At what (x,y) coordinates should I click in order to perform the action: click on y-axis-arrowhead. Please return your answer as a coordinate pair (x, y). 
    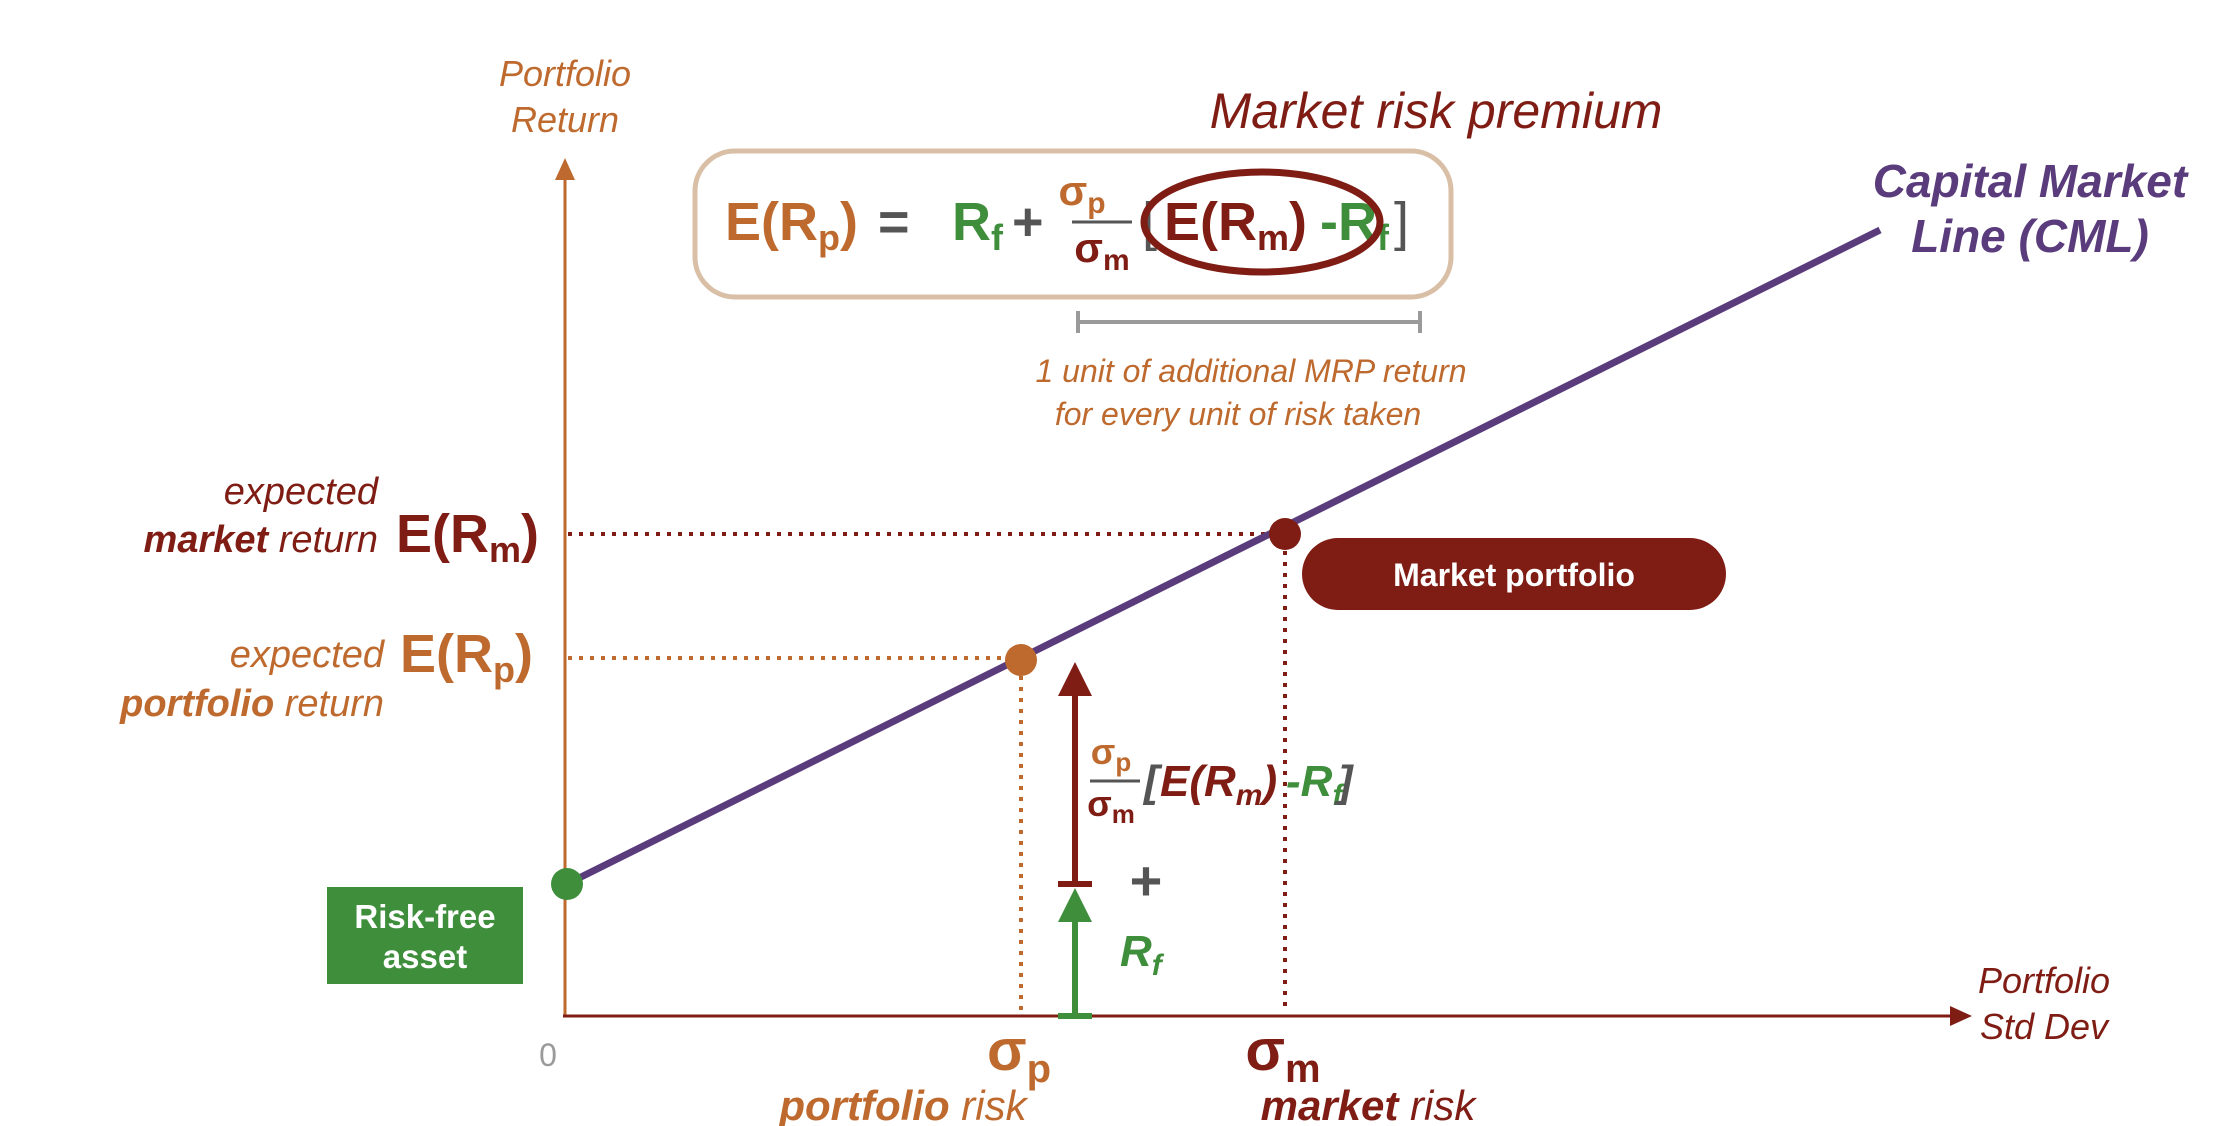
    Looking at the image, I should click on (565, 169).